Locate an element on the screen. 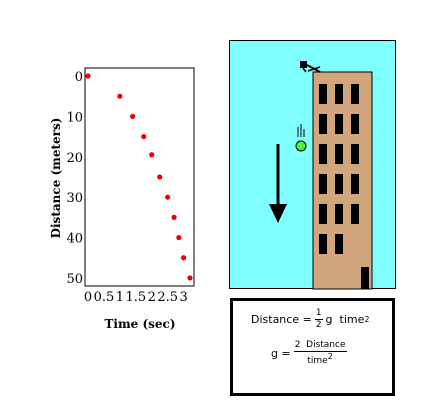 The width and height of the screenshot is (433, 411). x-tick-label: 2.5 is located at coordinates (167, 297).